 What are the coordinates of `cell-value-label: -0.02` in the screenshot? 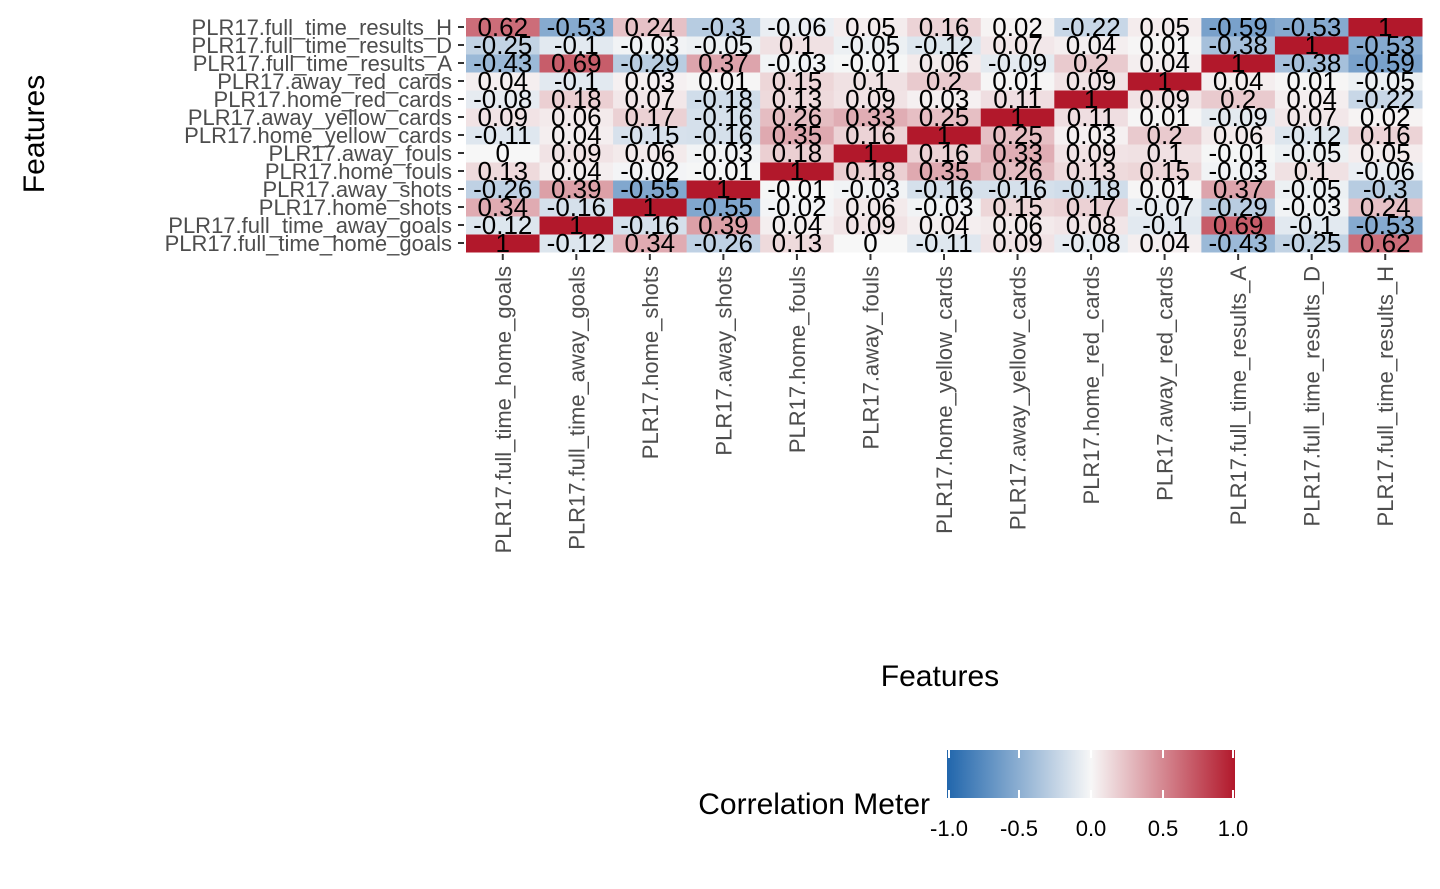 It's located at (649, 171).